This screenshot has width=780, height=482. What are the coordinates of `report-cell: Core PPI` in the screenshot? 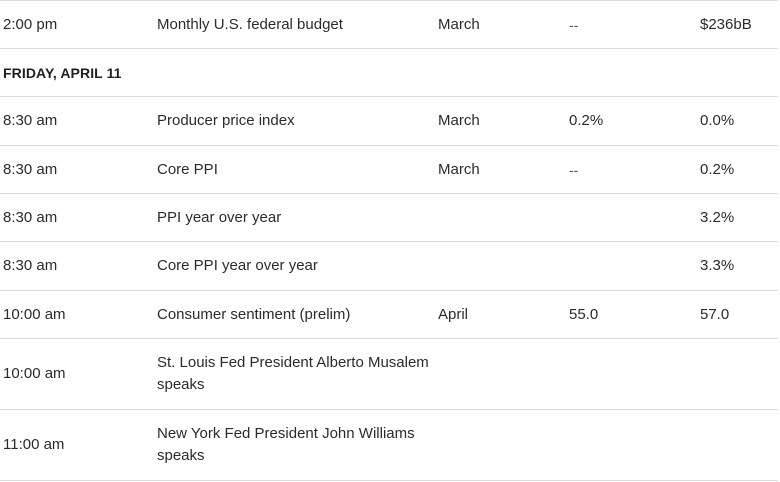 It's located at (187, 169).